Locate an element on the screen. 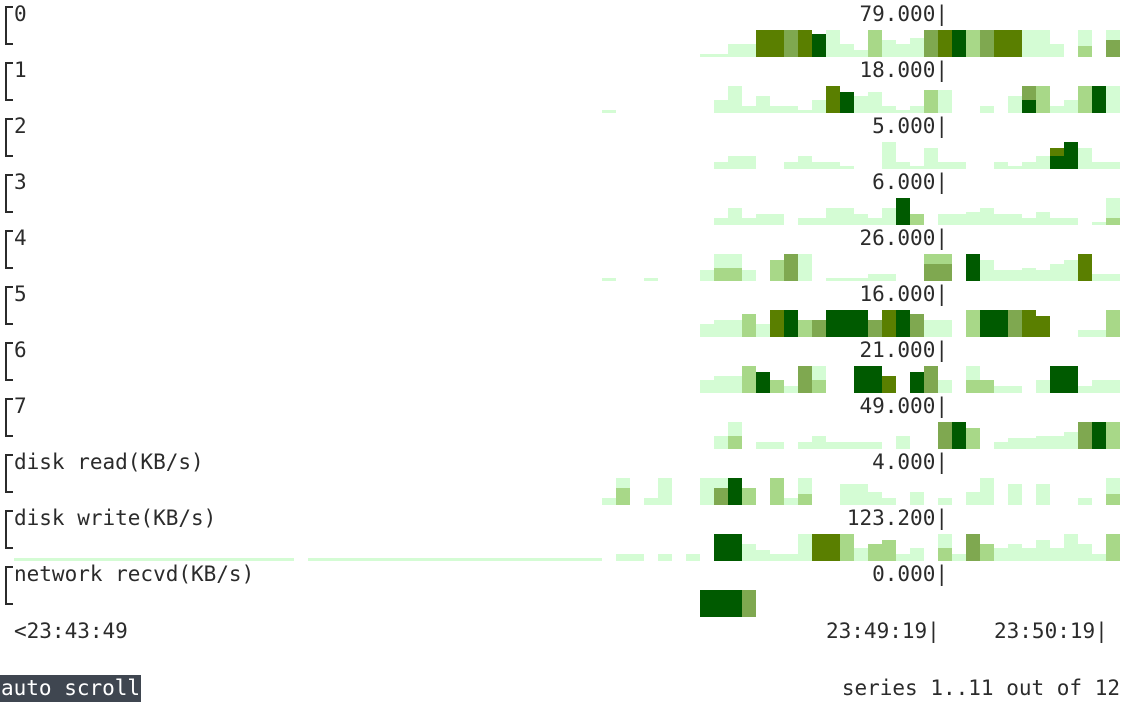  series-row: disk read(KB/s) 4.000| is located at coordinates (563, 476).